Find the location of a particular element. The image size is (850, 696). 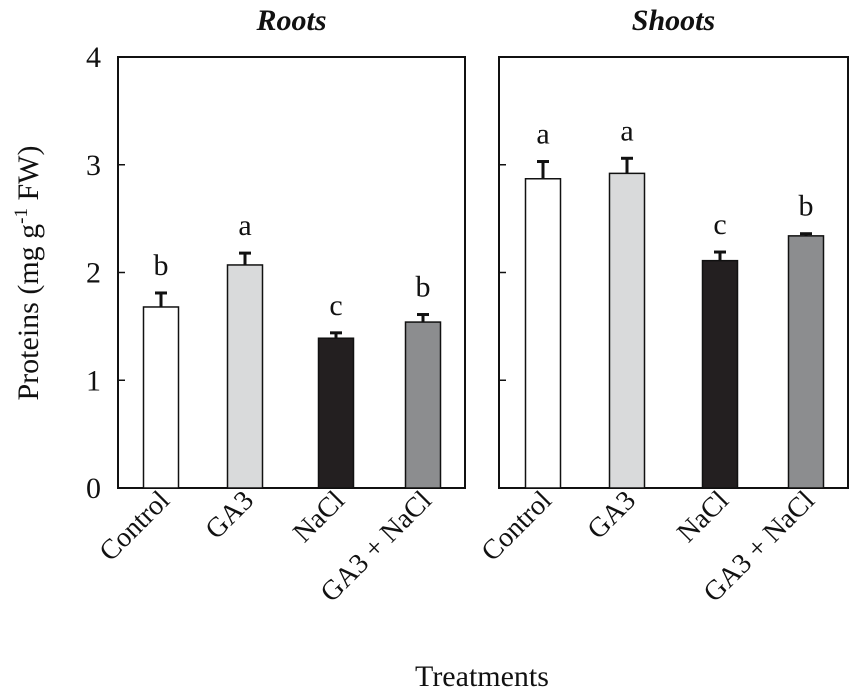

x-axis-title: Treatments is located at coordinates (482, 676).